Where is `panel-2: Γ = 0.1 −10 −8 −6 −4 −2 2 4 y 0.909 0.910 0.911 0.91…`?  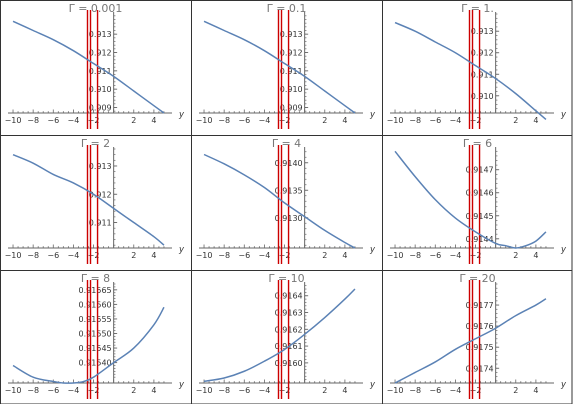 panel-2: Γ = 0.1 −10 −8 −6 −4 −2 2 4 y 0.909 0.910 0.911 0.91… is located at coordinates (287, 68).